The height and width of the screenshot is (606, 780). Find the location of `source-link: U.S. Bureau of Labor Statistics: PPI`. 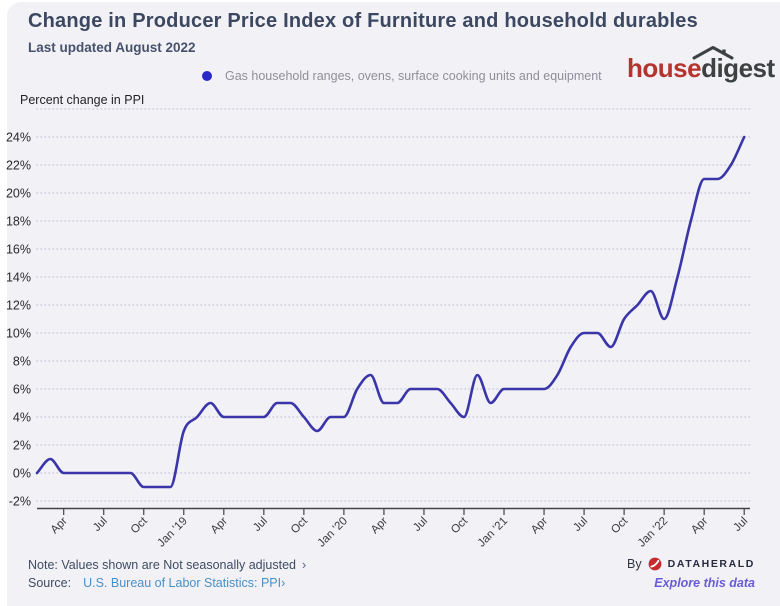

source-link: U.S. Bureau of Labor Statistics: PPI is located at coordinates (182, 583).